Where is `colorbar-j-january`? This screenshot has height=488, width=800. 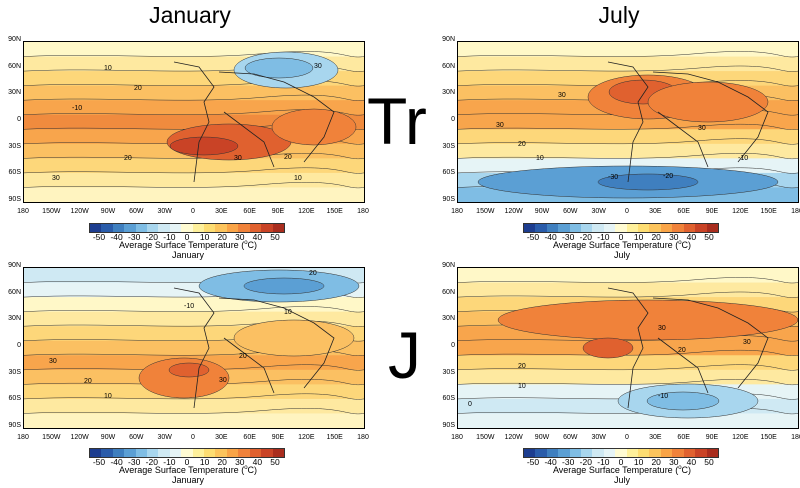 colorbar-j-january is located at coordinates (187, 453).